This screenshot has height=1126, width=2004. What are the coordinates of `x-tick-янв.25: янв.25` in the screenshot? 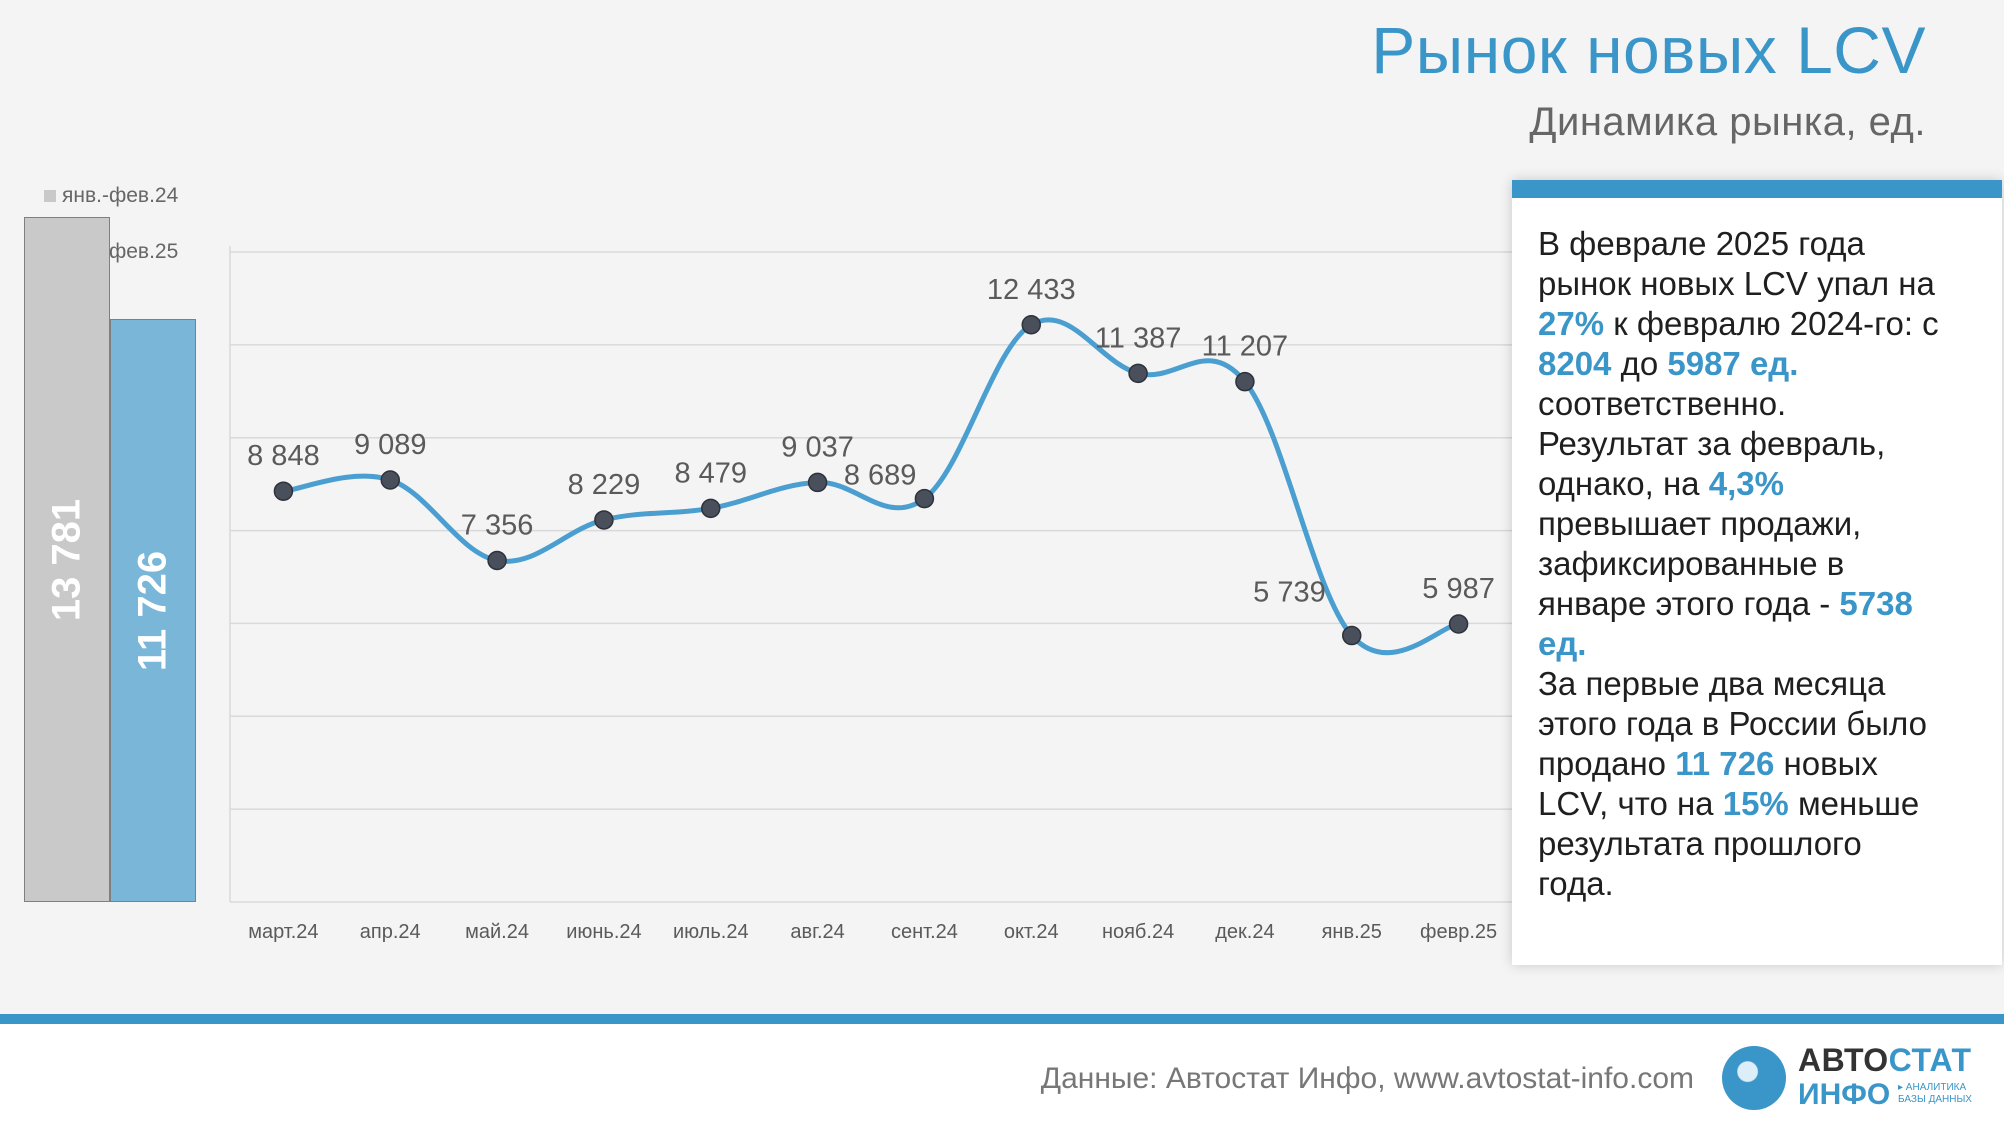 It's located at (1352, 932).